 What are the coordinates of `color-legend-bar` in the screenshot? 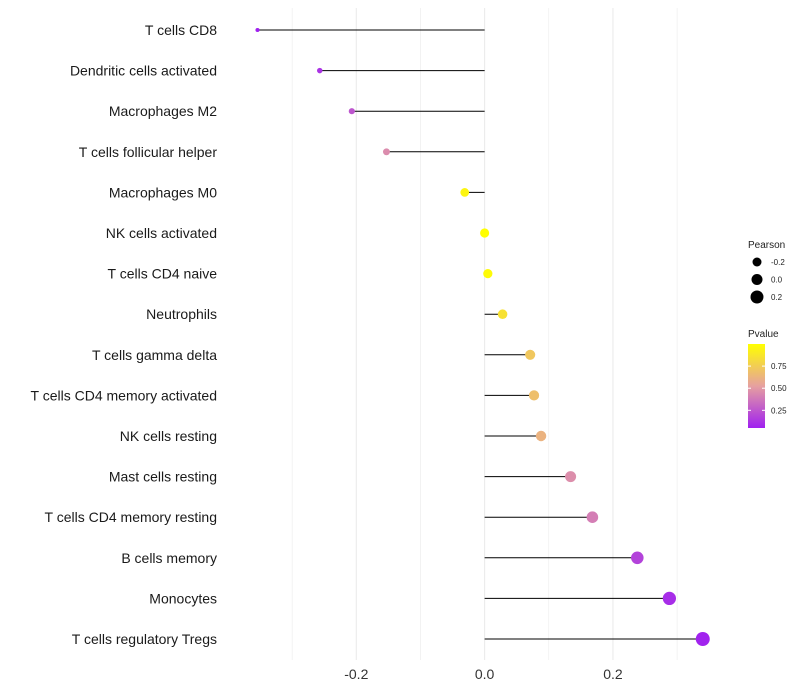 It's located at (756, 386).